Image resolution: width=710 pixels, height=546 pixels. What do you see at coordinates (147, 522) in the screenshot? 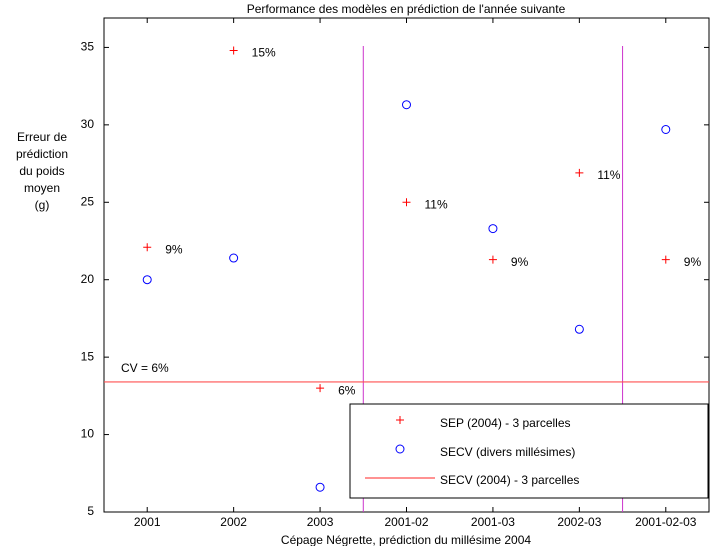
I see `x-tick-label: 2001` at bounding box center [147, 522].